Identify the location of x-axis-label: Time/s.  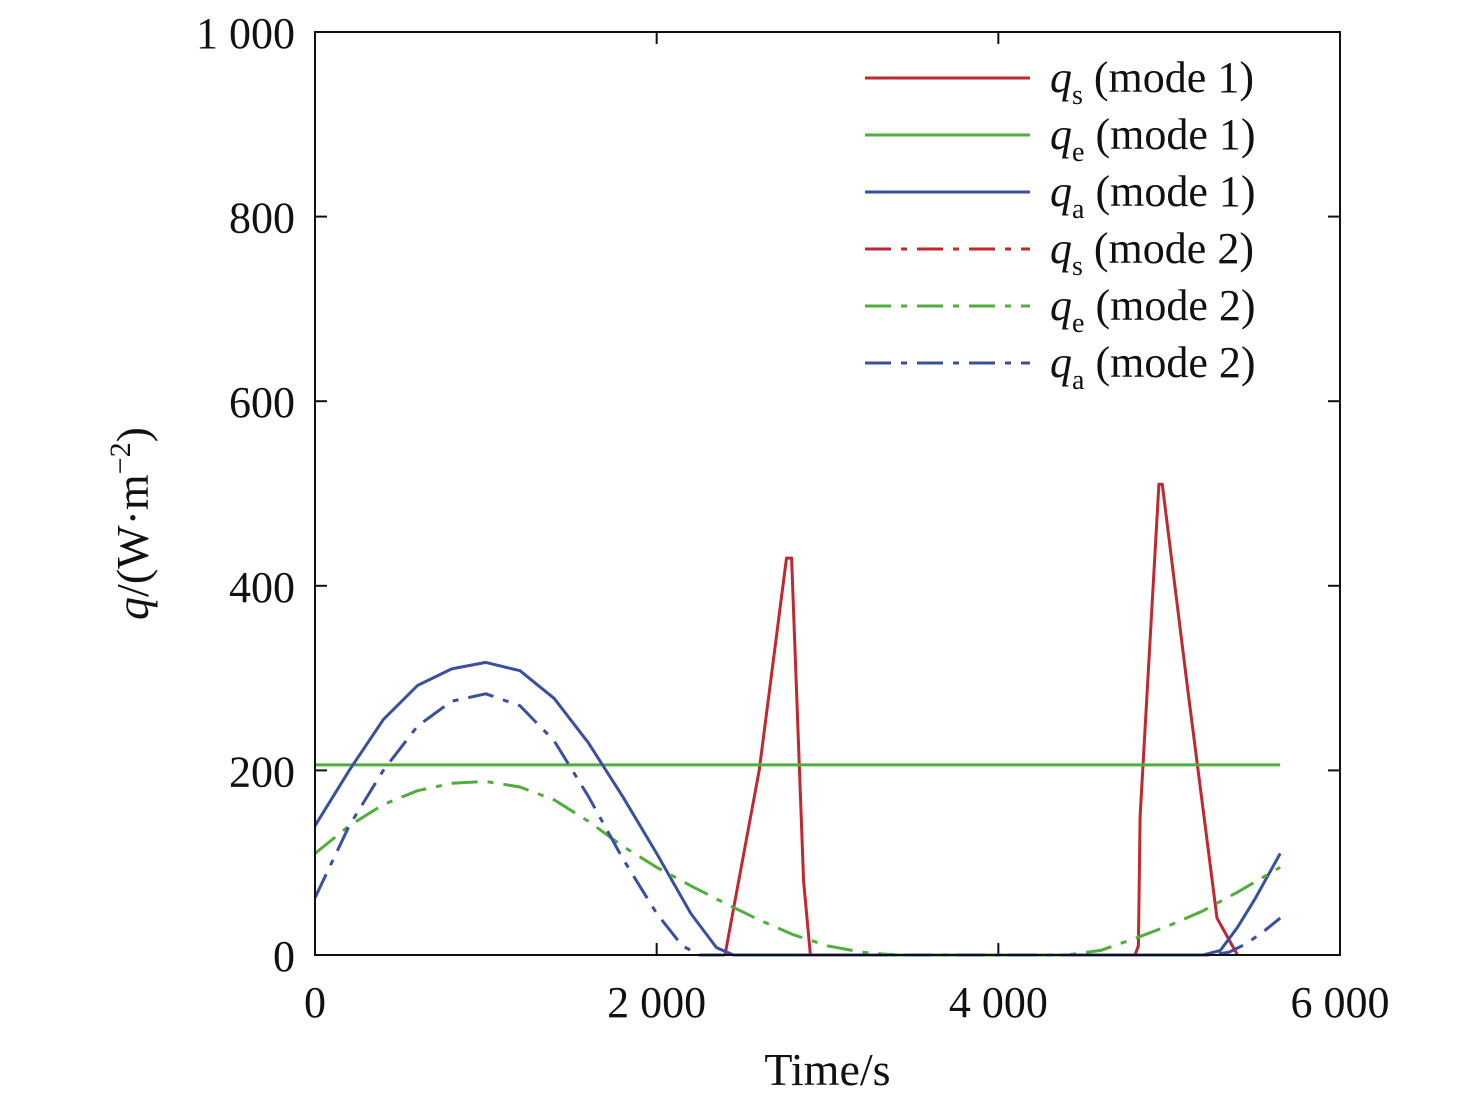
(827, 1069).